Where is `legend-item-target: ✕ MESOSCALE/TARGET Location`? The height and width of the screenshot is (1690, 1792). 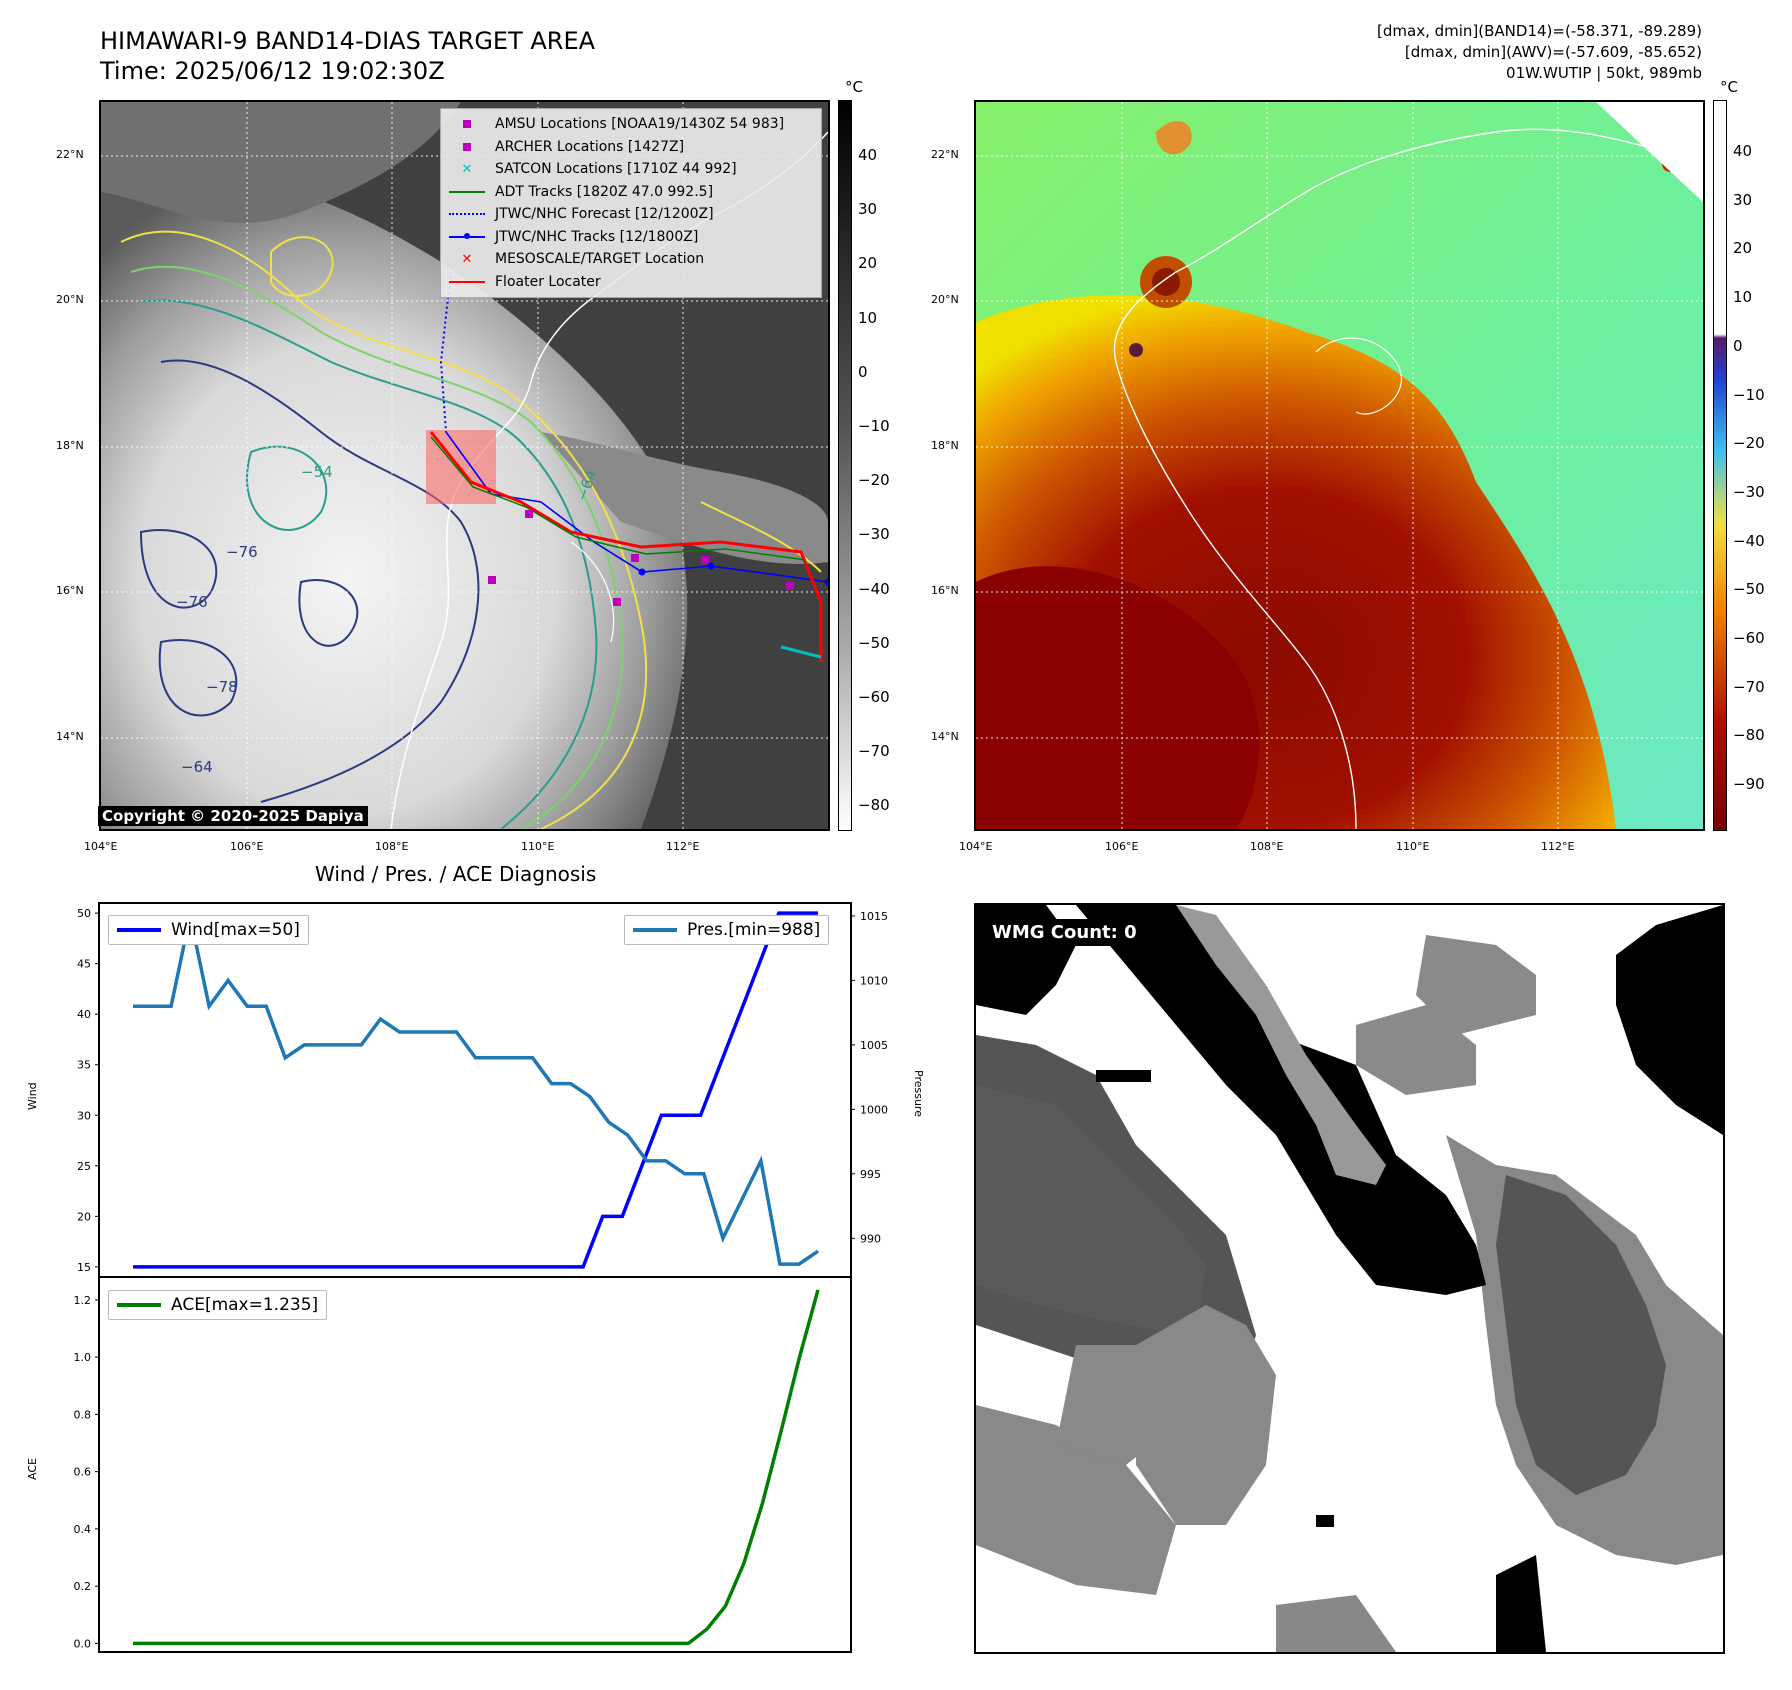
legend-item-target: ✕ MESOSCALE/TARGET Location is located at coordinates (631, 259).